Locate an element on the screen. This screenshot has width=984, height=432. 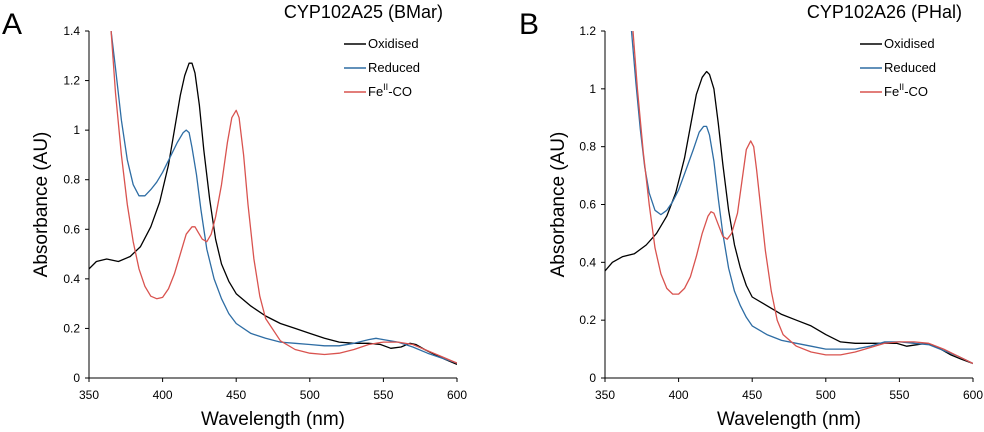
y-tick-label: 1.4 is located at coordinates (71, 31).